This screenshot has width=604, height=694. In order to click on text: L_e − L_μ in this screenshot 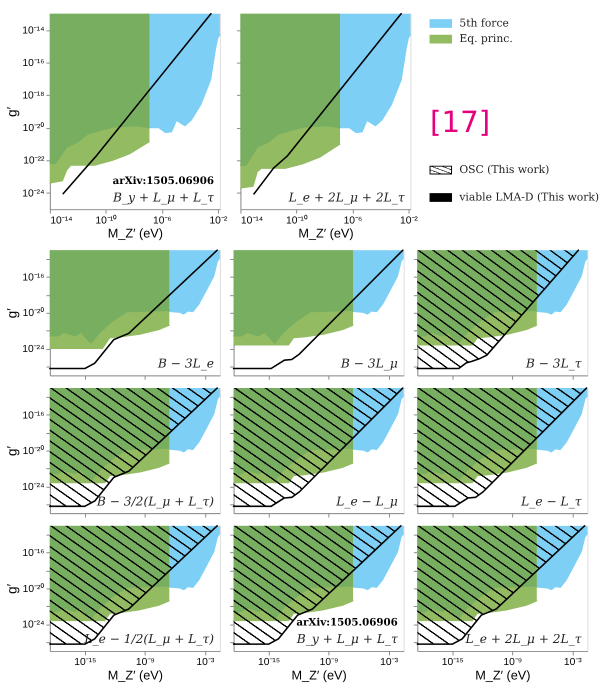, I will do `click(366, 501)`.